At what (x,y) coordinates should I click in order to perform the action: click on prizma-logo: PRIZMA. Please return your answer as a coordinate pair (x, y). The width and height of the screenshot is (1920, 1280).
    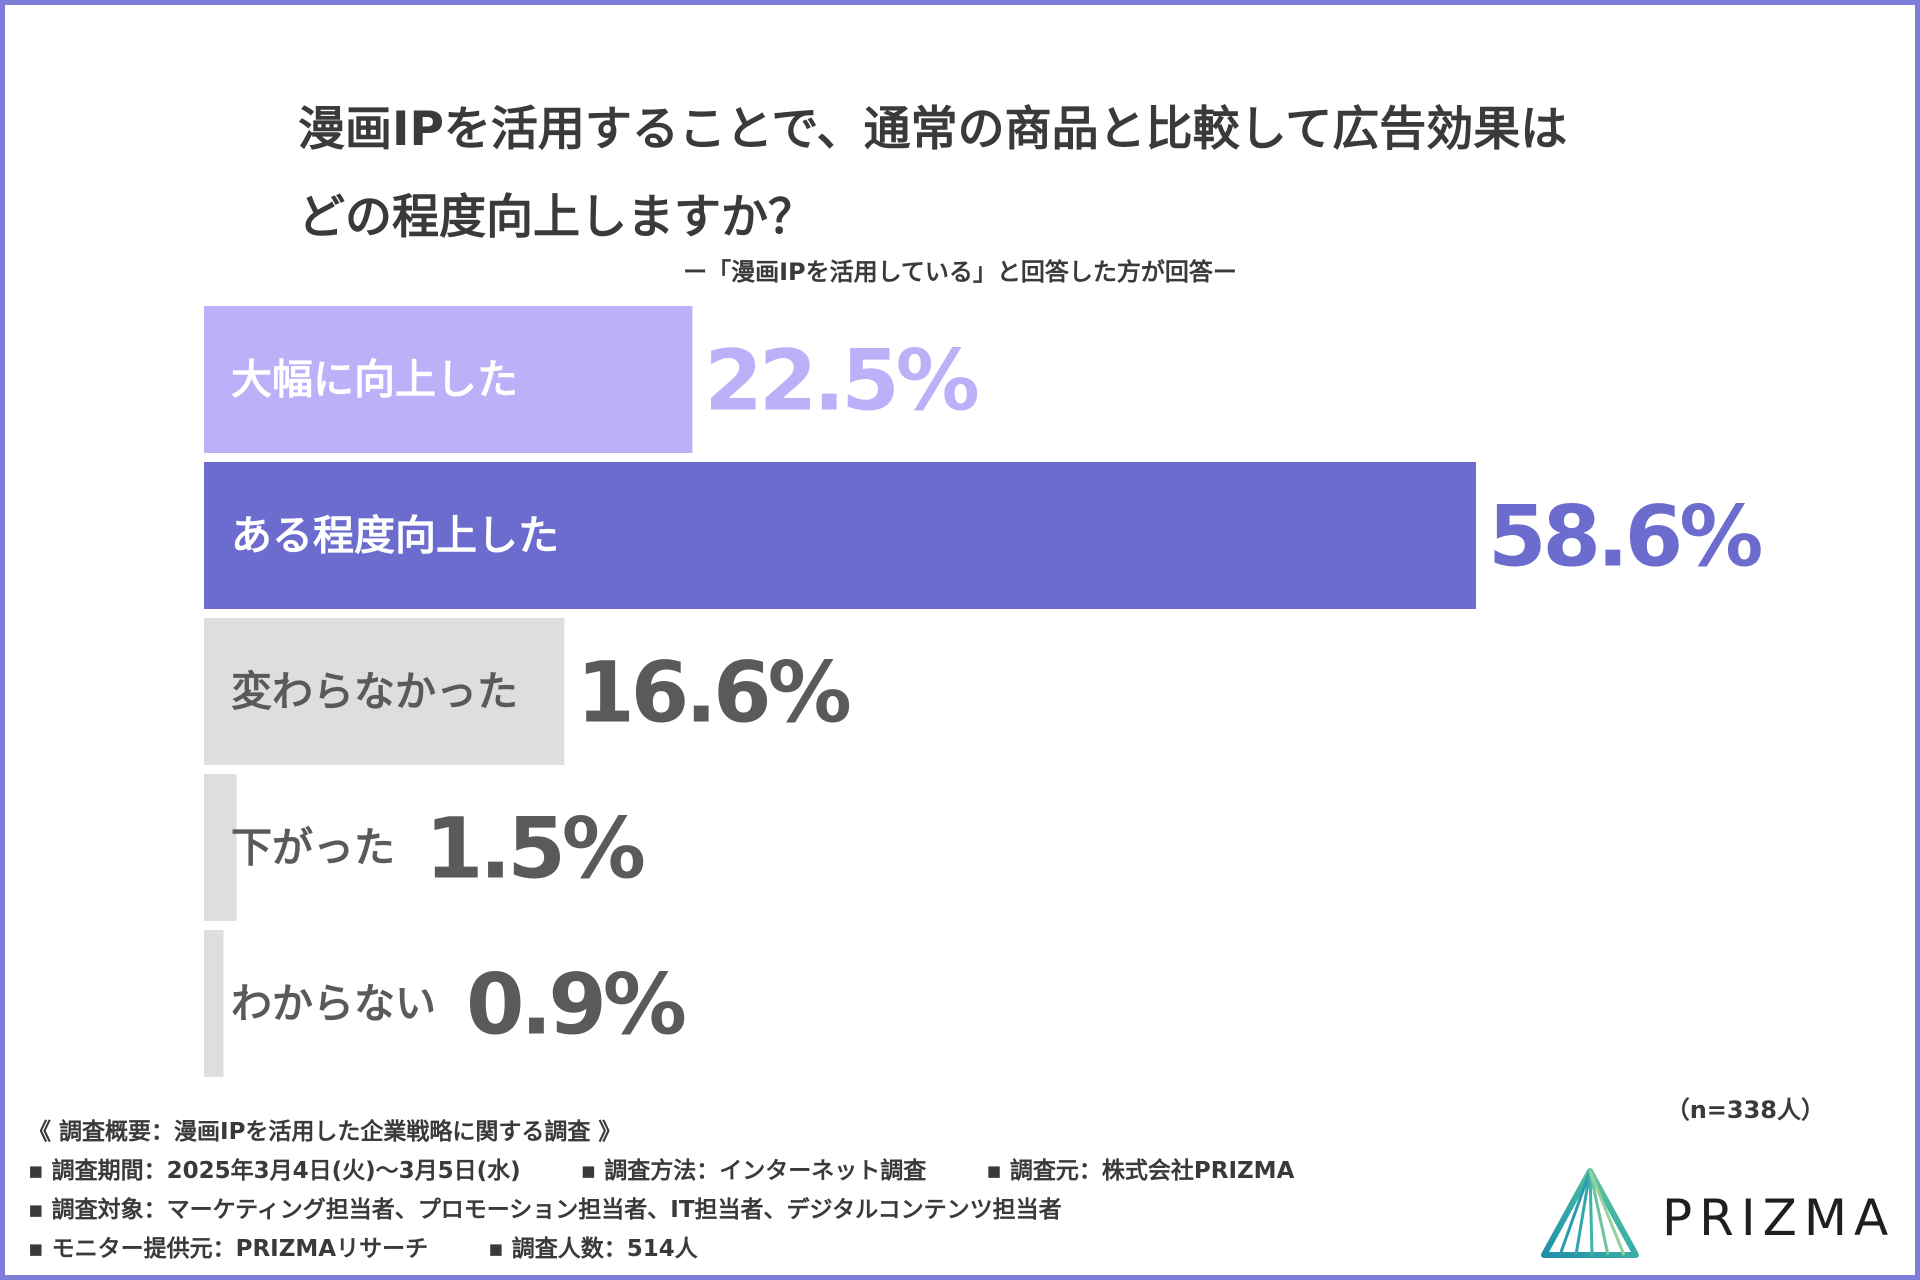
    Looking at the image, I should click on (1725, 1215).